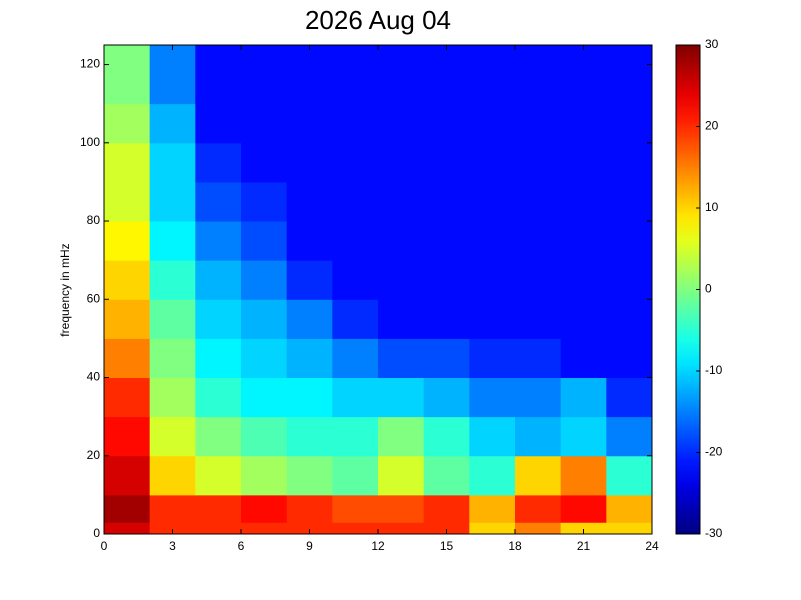 The height and width of the screenshot is (600, 801). What do you see at coordinates (708, 289) in the screenshot?
I see `colorbar-tick-label: 0` at bounding box center [708, 289].